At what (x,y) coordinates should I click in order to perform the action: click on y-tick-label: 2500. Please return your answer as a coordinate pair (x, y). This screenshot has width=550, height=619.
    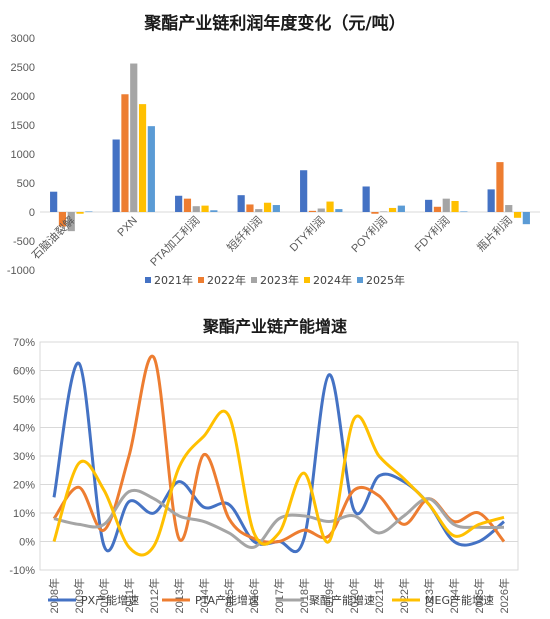
    Looking at the image, I should click on (23, 68).